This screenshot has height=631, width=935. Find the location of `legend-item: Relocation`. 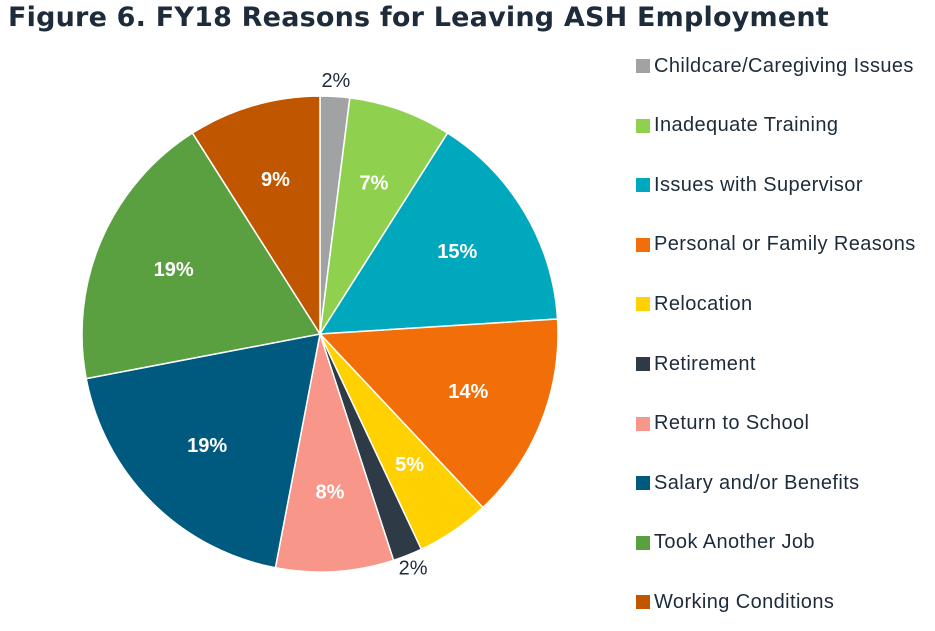

legend-item: Relocation is located at coordinates (694, 304).